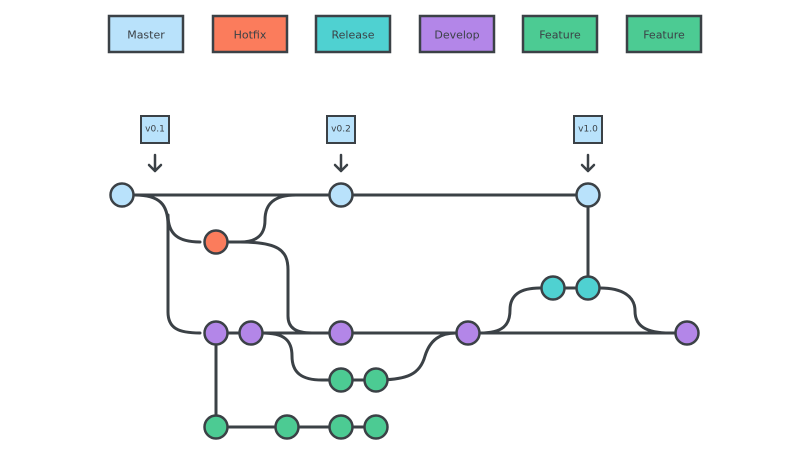  I want to click on legend-item-hotfix: Hotfix, so click(250, 34).